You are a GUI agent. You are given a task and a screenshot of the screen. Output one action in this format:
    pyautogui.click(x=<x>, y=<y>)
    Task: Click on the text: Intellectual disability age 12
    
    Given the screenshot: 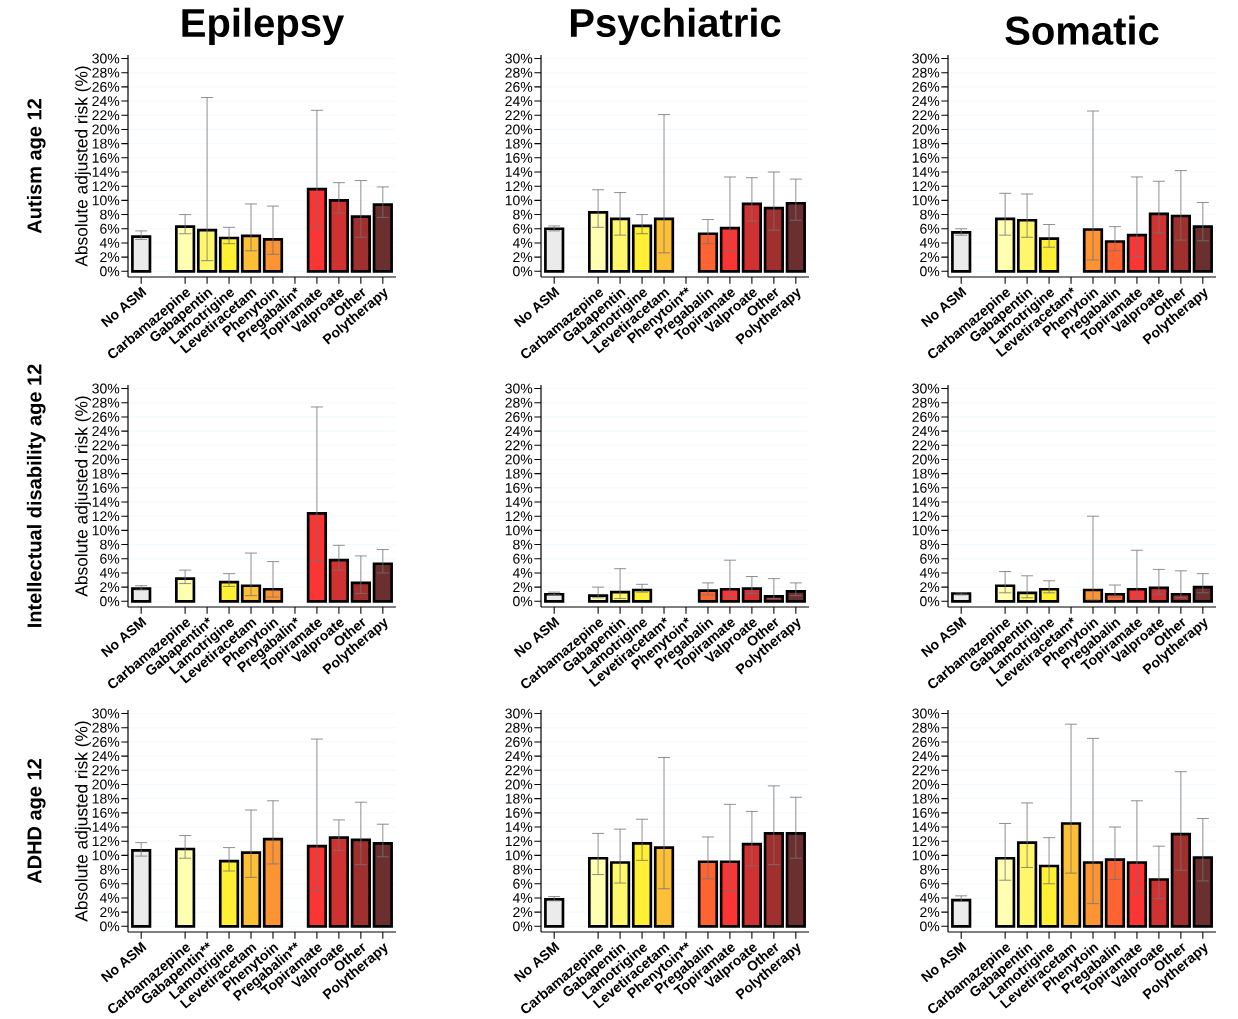 What is the action you would take?
    pyautogui.click(x=36, y=495)
    